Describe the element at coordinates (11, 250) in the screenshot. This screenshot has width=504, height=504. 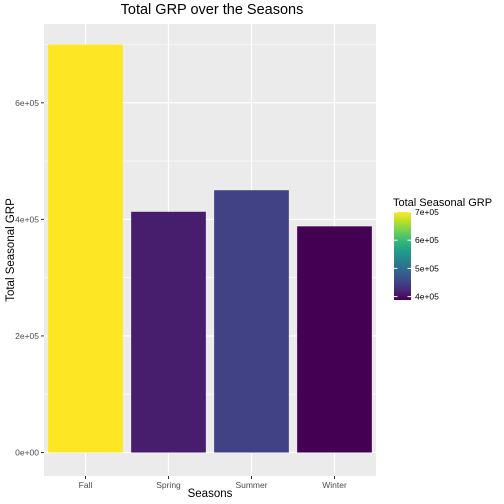
I see `y-axis-title: Total Seasonal GRP` at that location.